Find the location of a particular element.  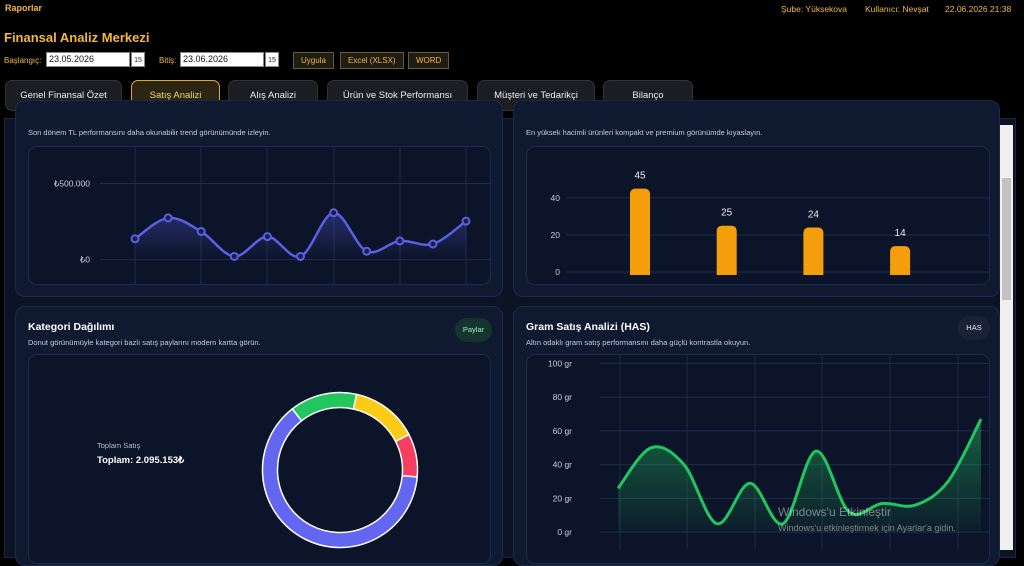

datetime: 22.06.2026 21:38 is located at coordinates (978, 9).